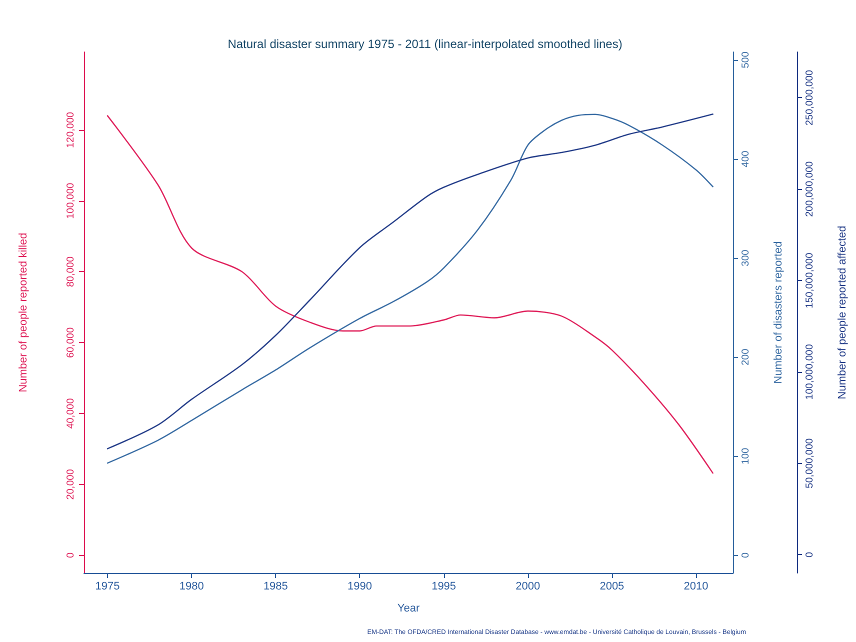 The width and height of the screenshot is (856, 642). What do you see at coordinates (71, 342) in the screenshot?
I see `y-tick-label: 60,000` at bounding box center [71, 342].